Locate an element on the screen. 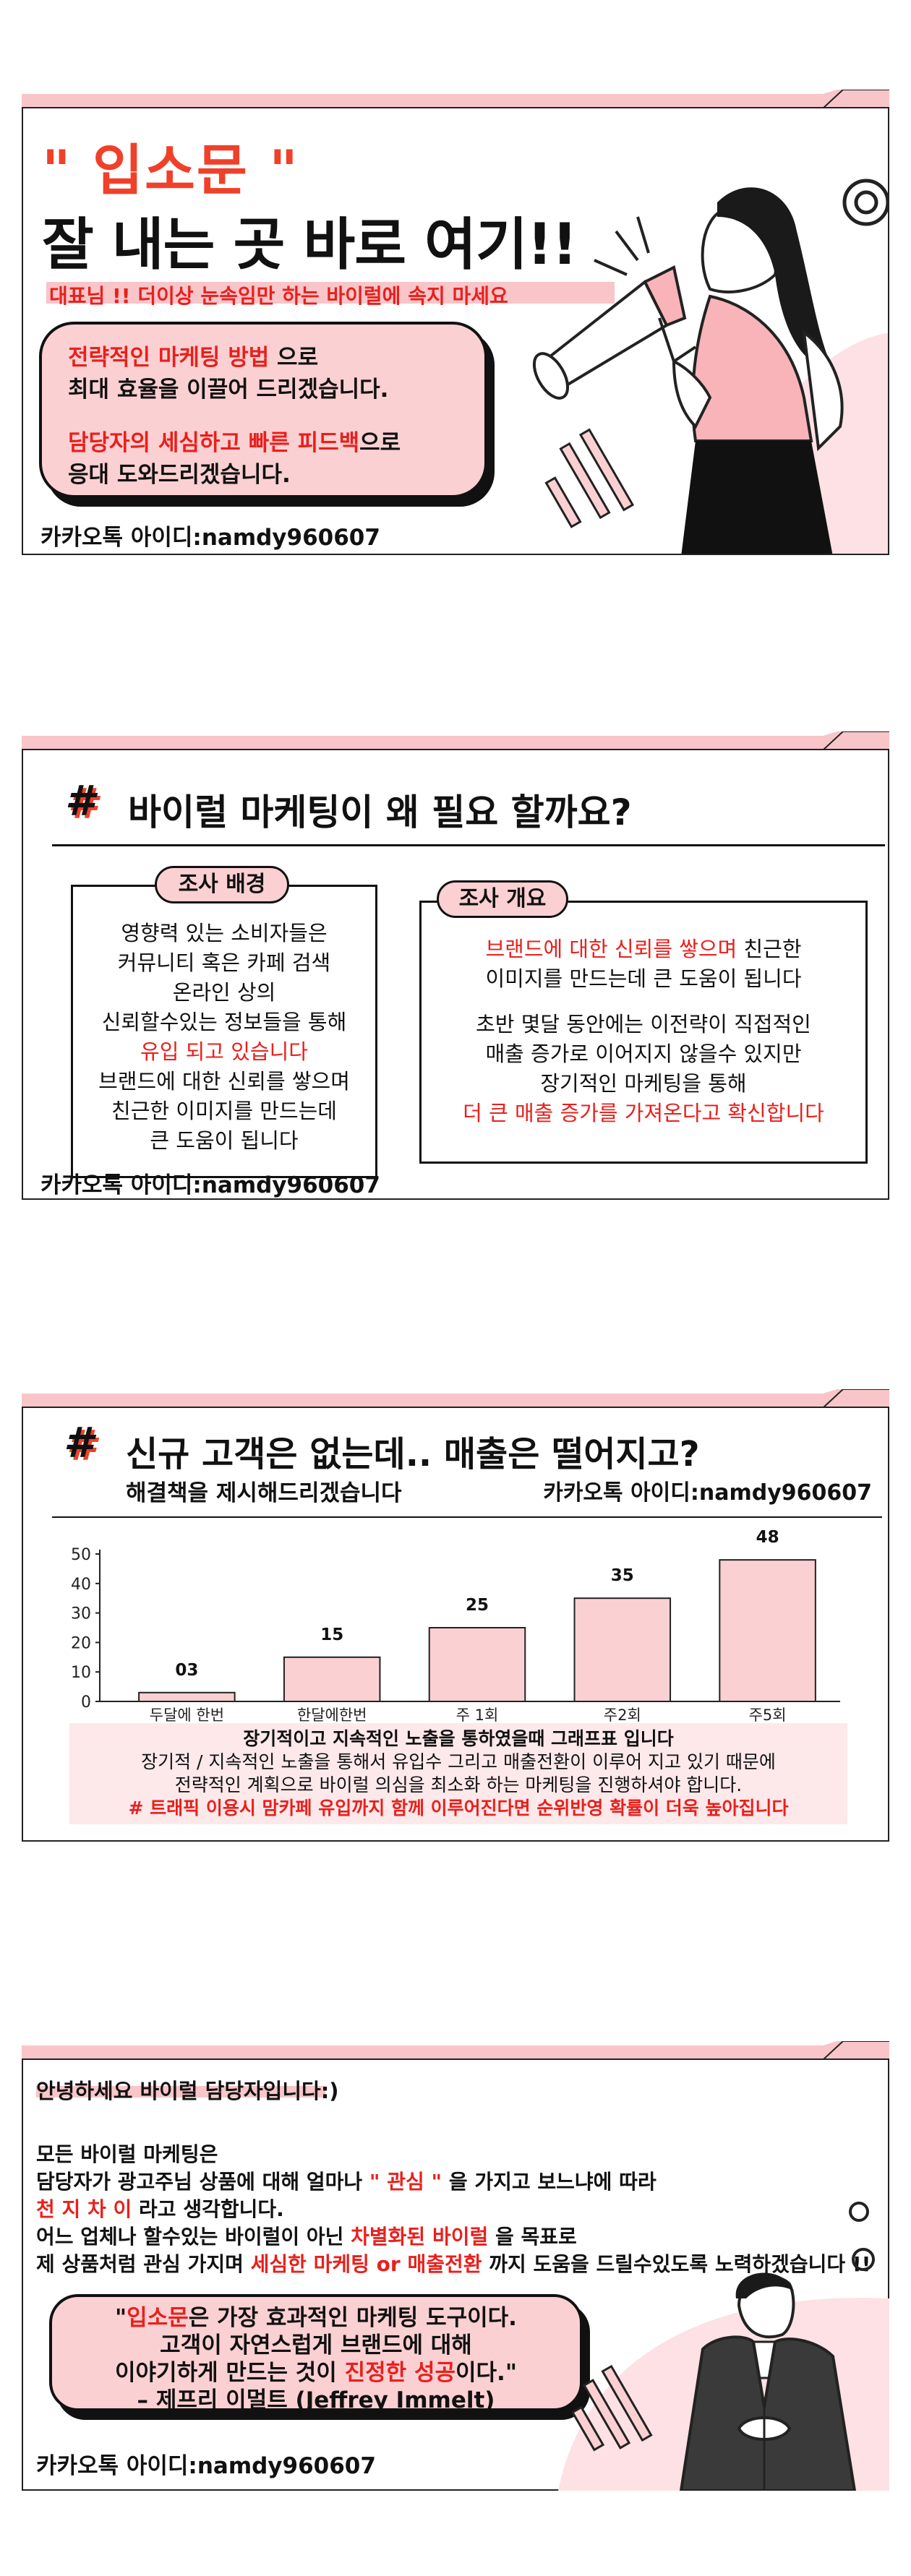  y-tick-label: 50 is located at coordinates (81, 1555).